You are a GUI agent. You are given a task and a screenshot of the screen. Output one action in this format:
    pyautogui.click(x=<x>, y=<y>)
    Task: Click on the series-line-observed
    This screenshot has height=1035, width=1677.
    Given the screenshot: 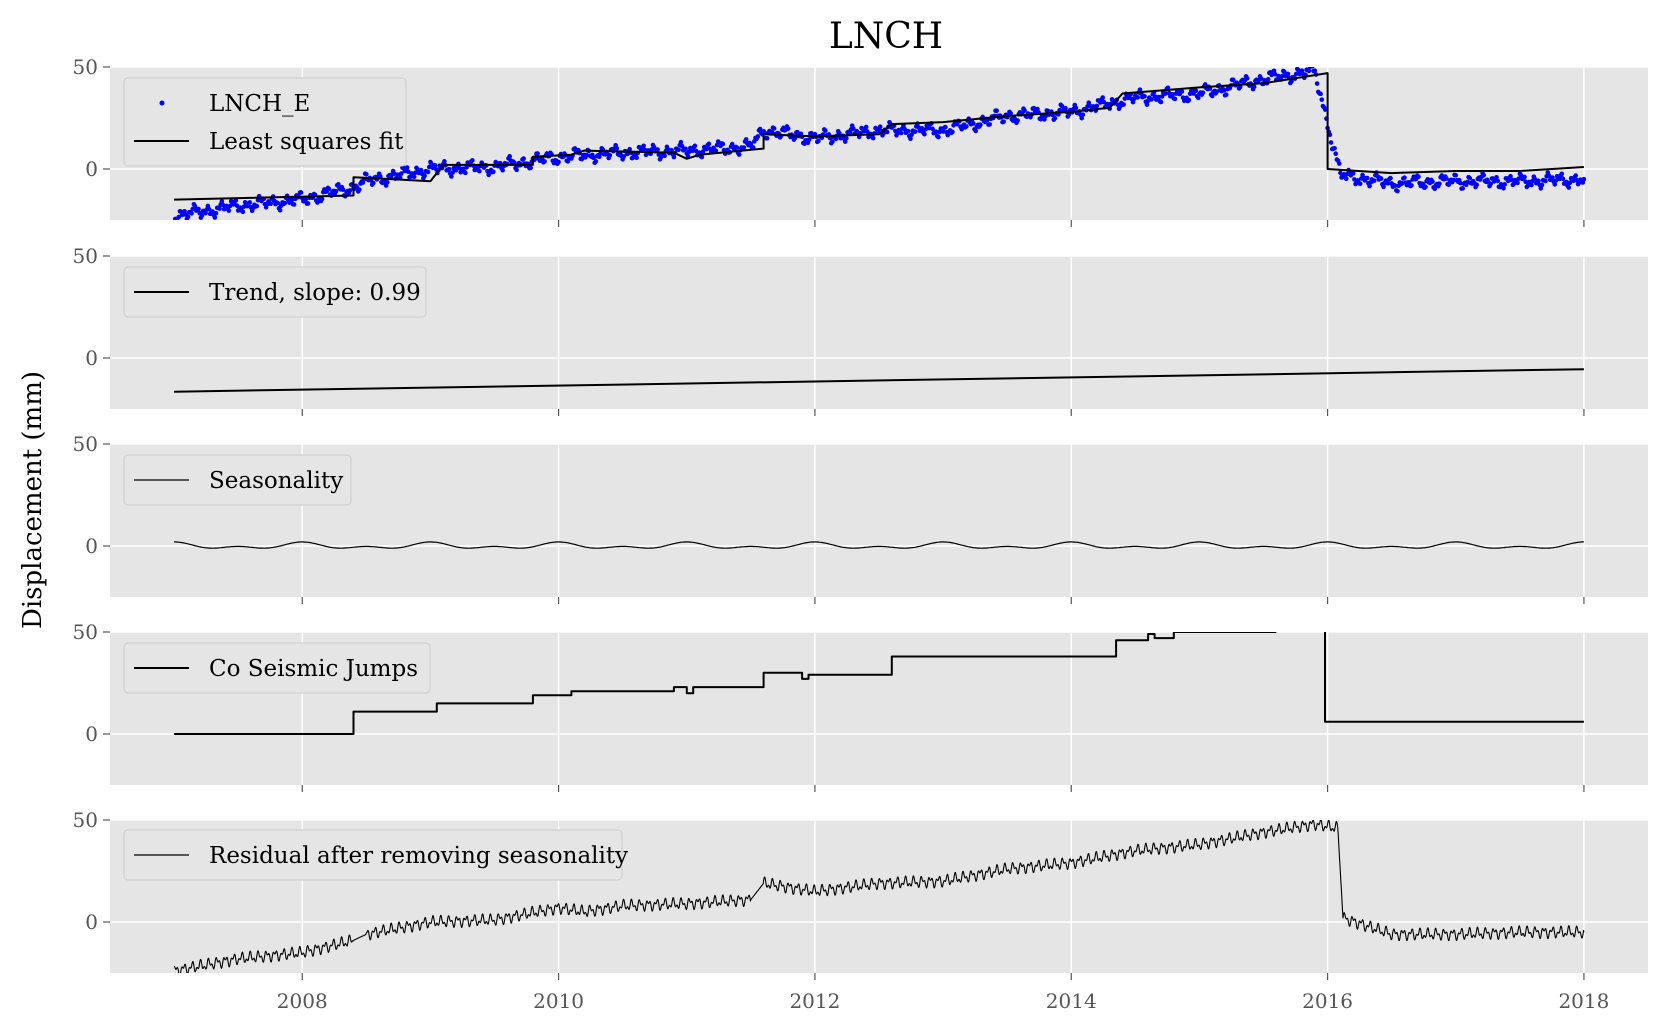 What is the action you would take?
    pyautogui.click(x=879, y=136)
    